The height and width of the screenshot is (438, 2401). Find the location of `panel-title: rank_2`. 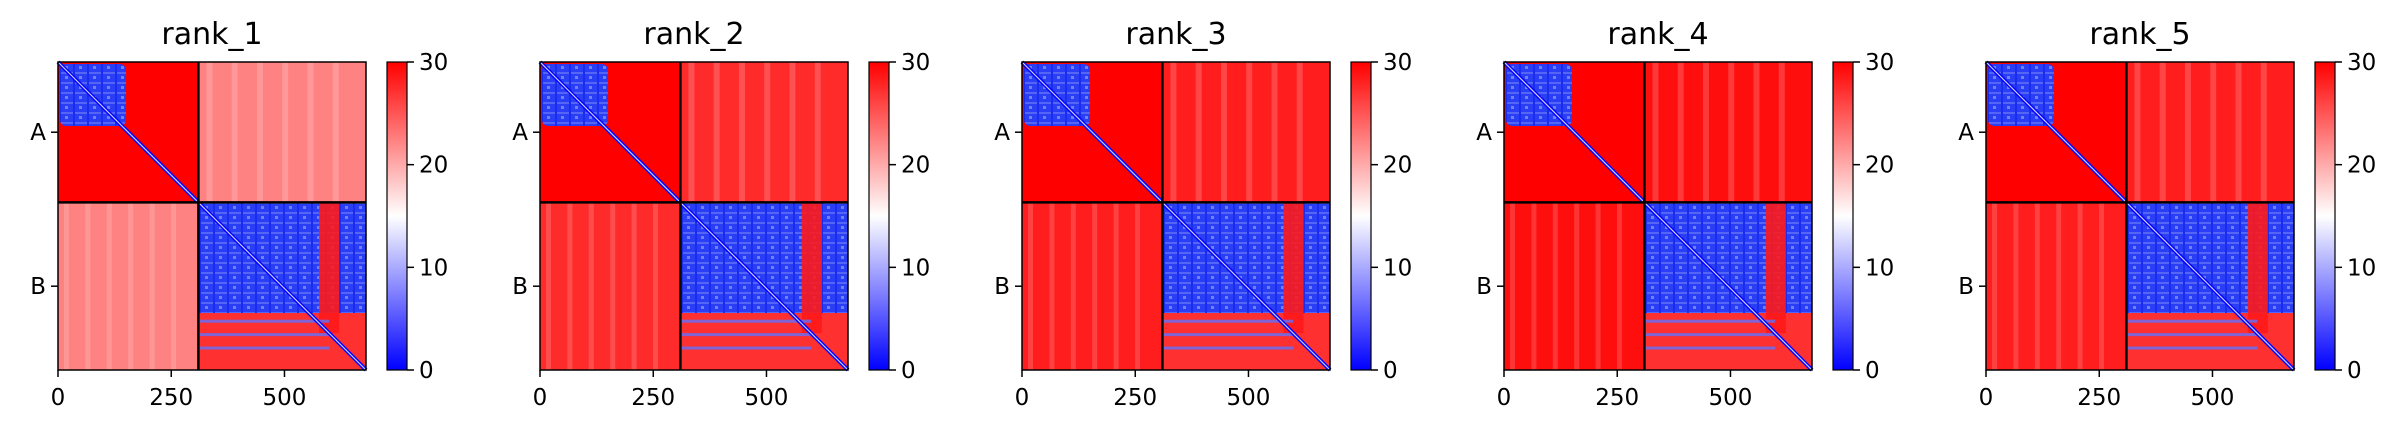

panel-title: rank_2 is located at coordinates (693, 34).